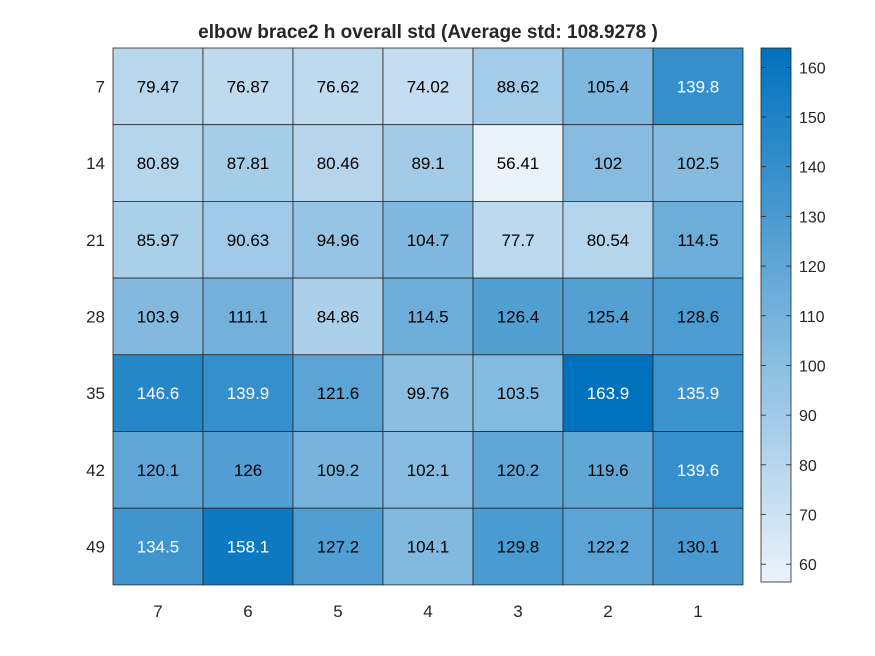 This screenshot has width=875, height=656. What do you see at coordinates (95, 163) in the screenshot?
I see `y-tick-label: 14` at bounding box center [95, 163].